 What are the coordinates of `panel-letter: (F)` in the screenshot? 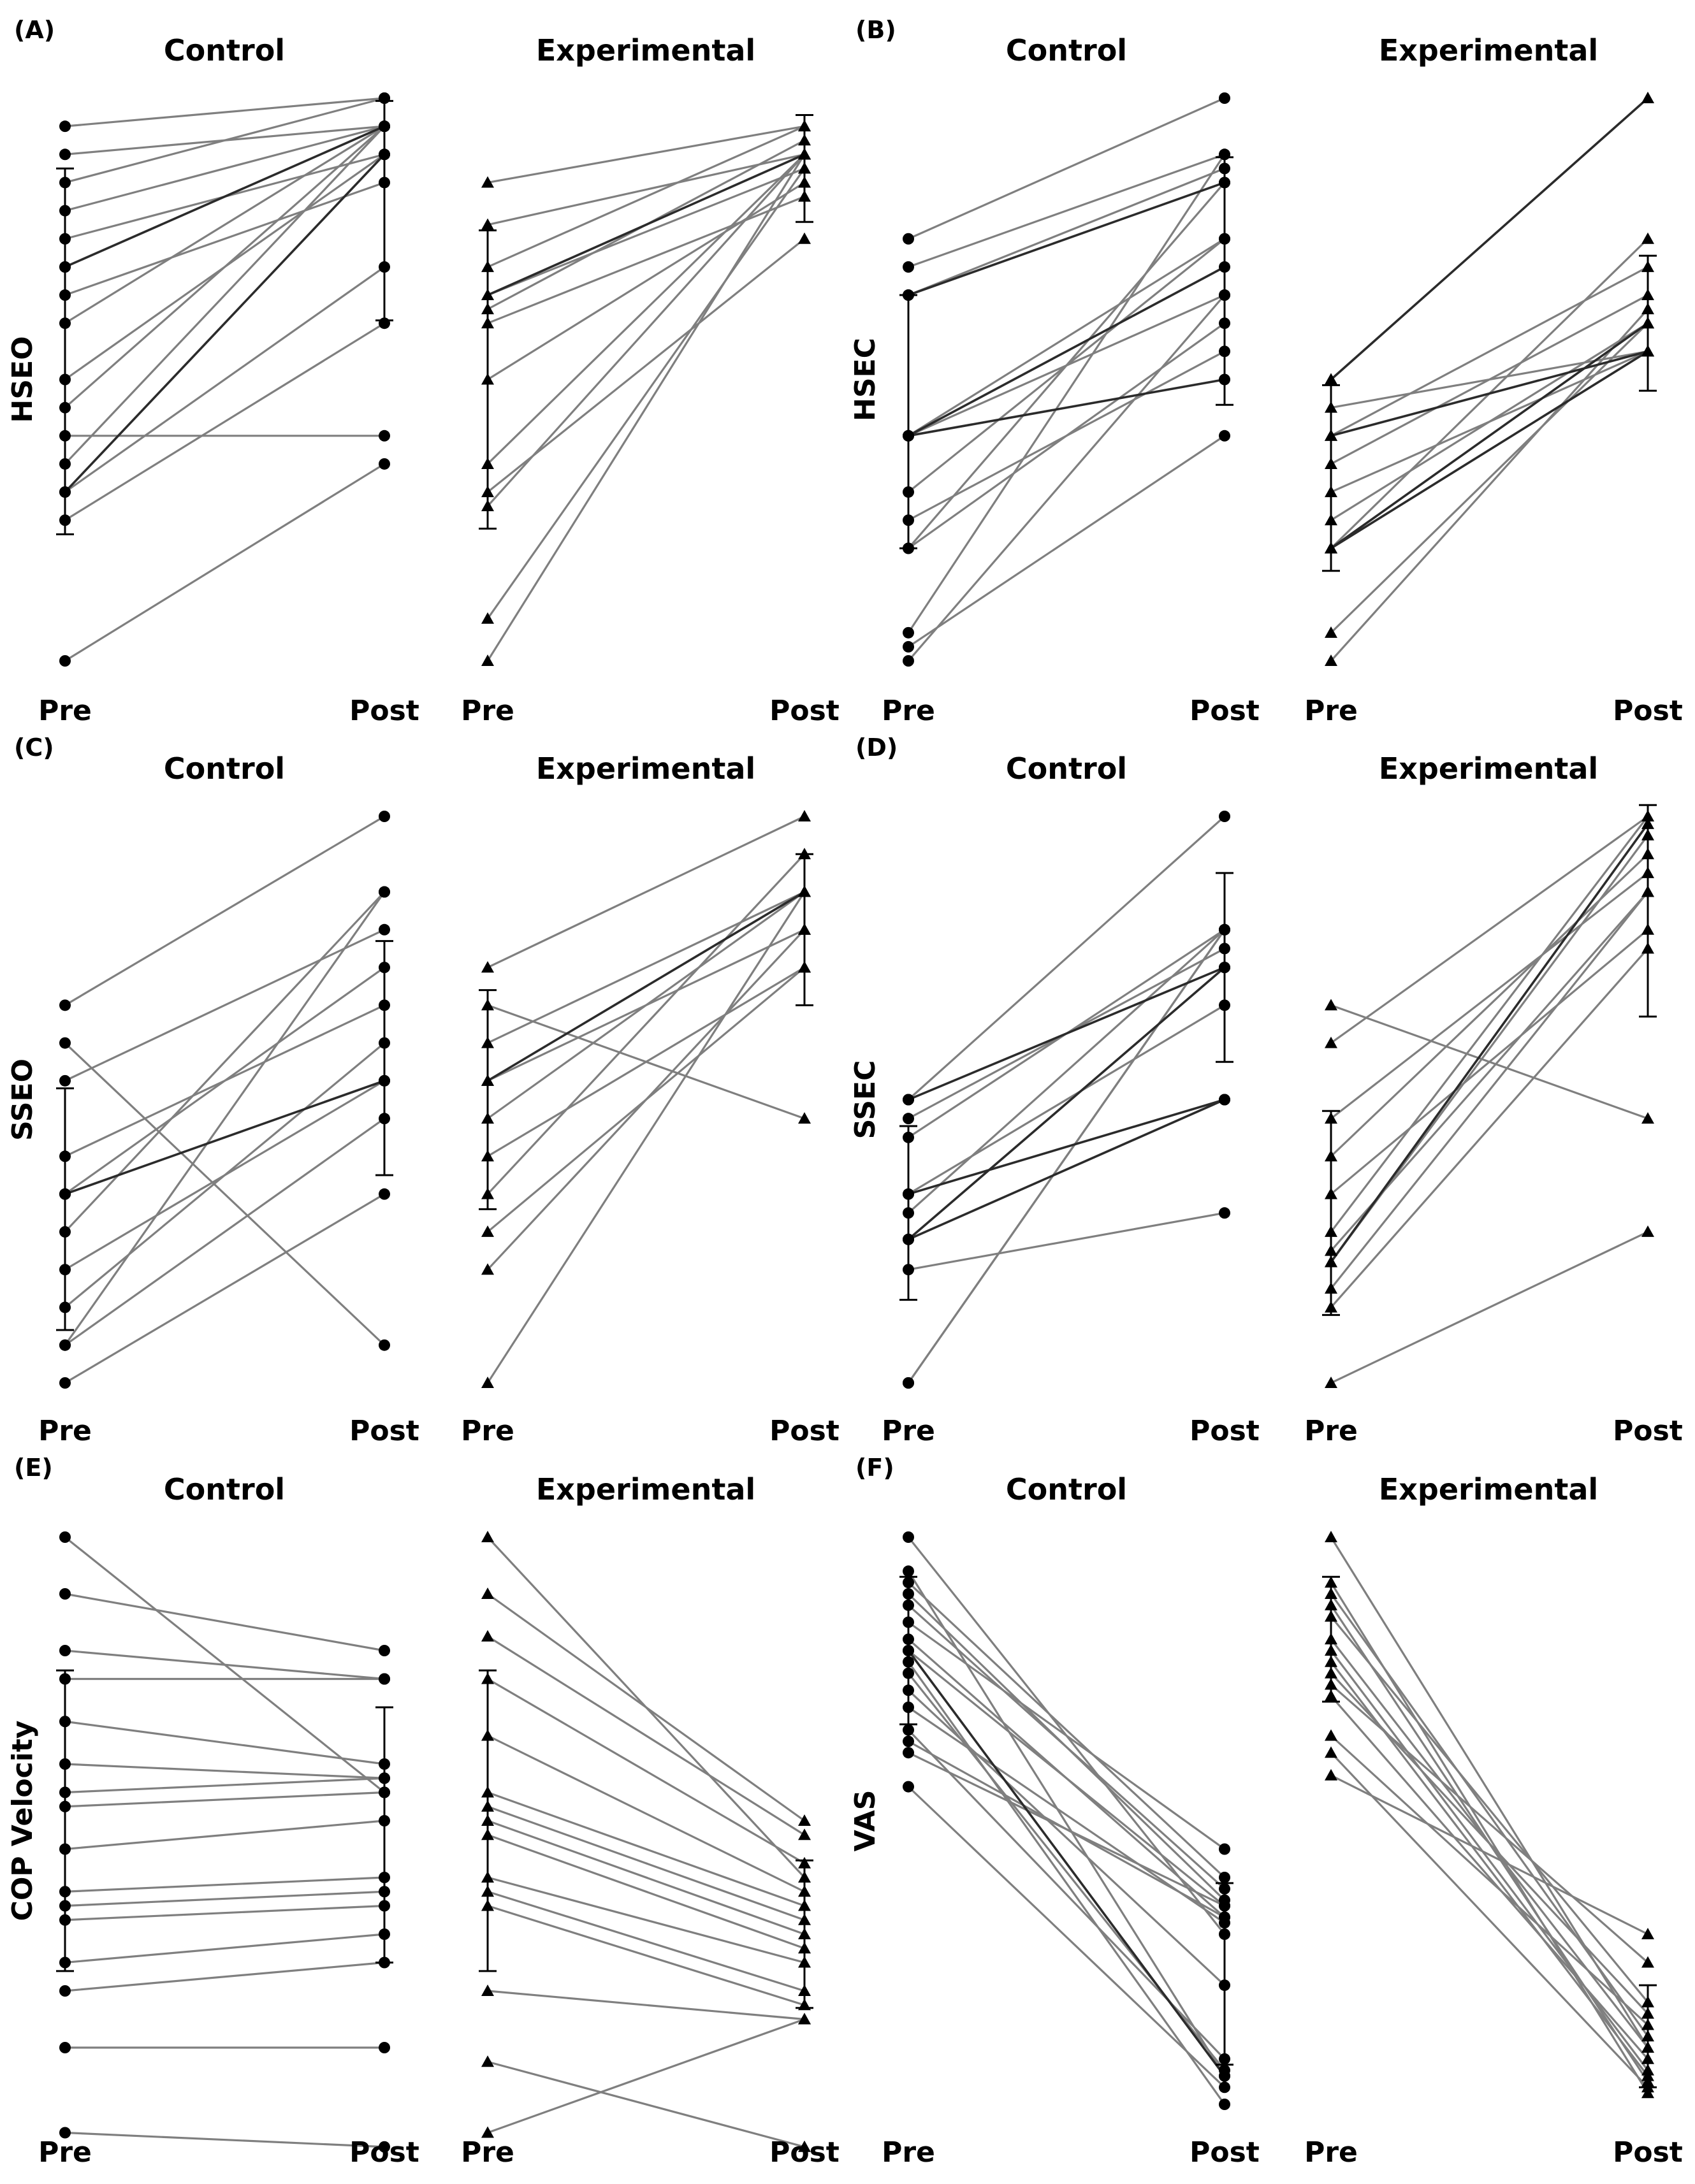 It's located at (874, 1468).